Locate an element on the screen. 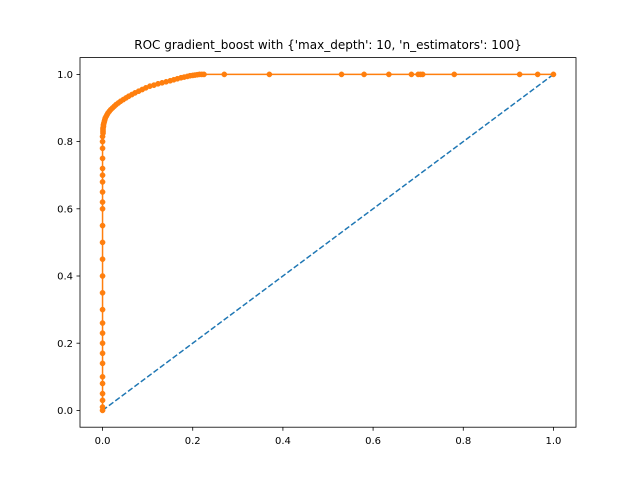  x-tick-label: 0.2 is located at coordinates (193, 441).